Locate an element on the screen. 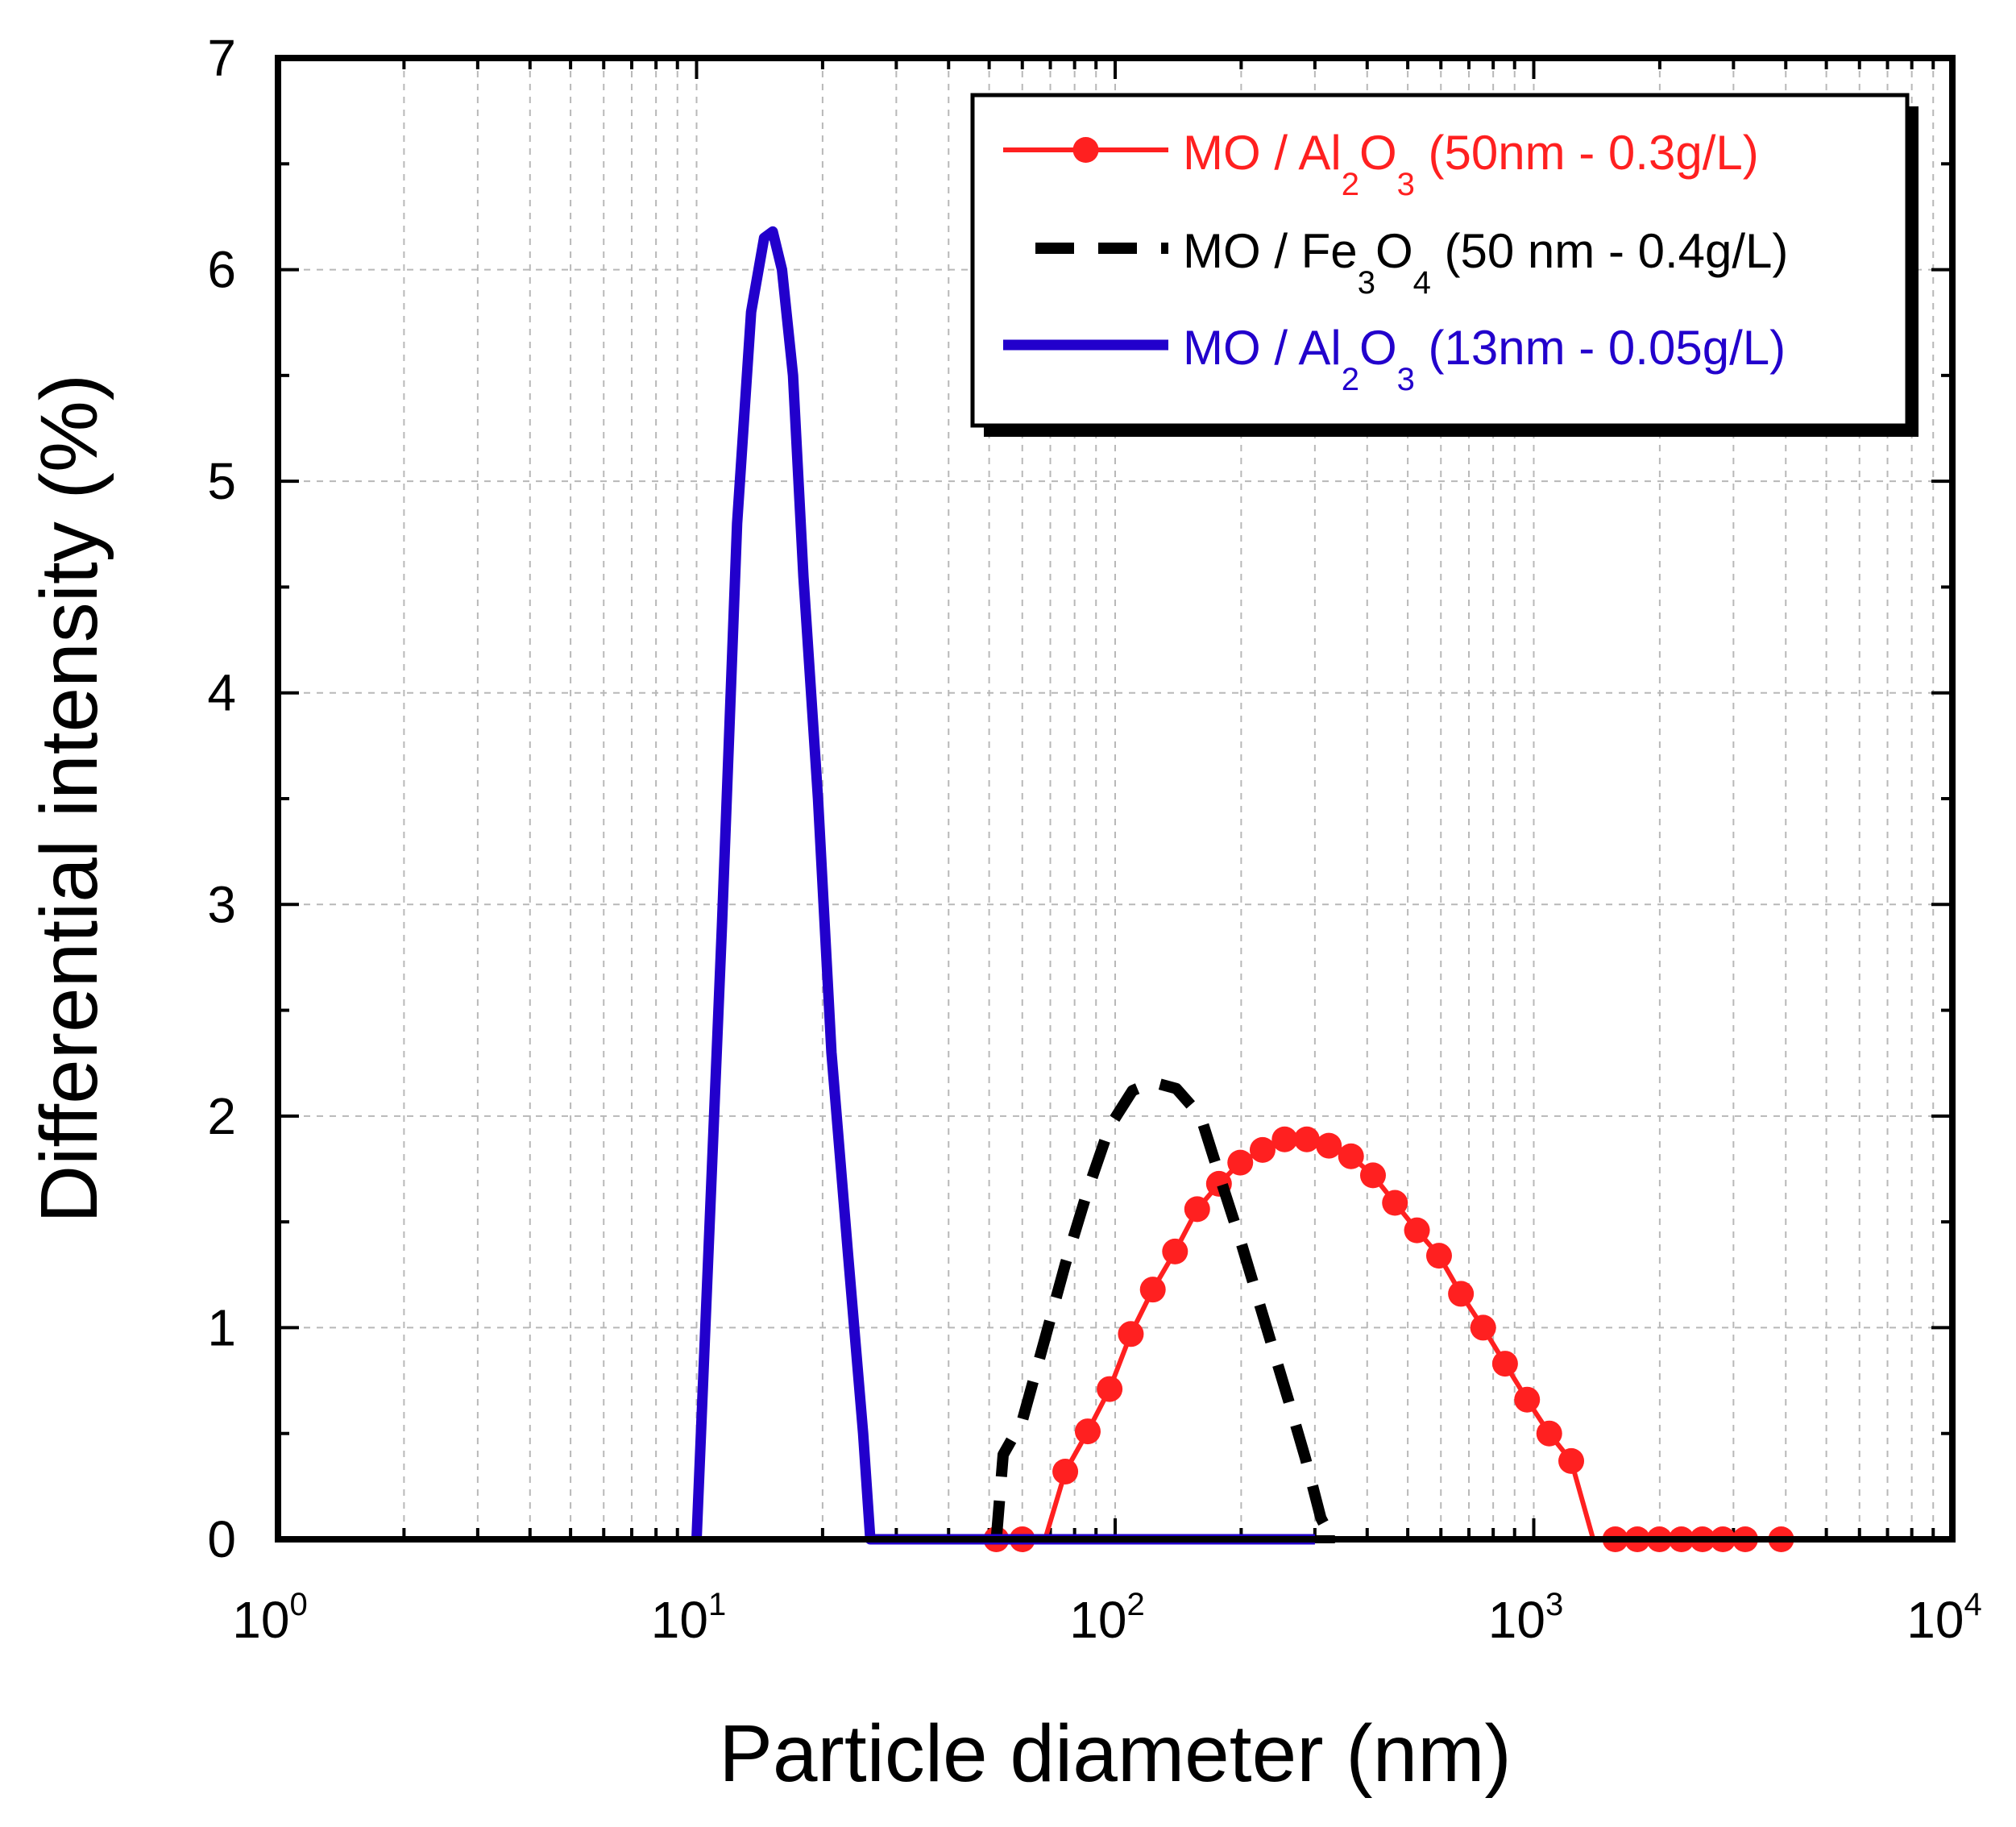 This screenshot has width=2016, height=1827. x-tick-label: 10⁰ is located at coordinates (269, 1618).